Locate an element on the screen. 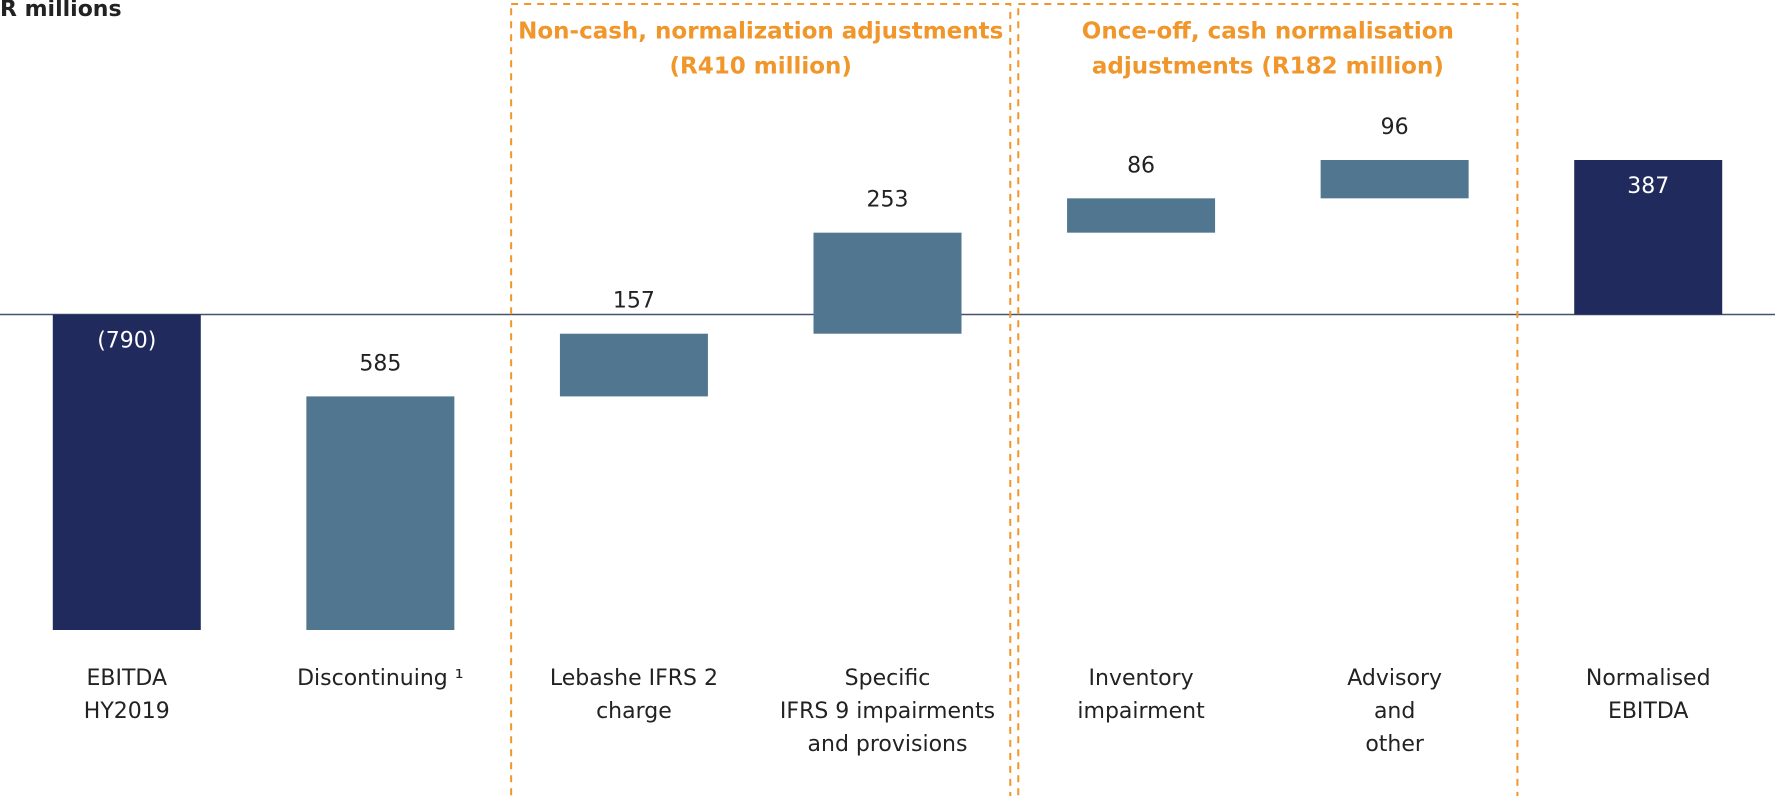  category-label: Normalised is located at coordinates (1648, 678).